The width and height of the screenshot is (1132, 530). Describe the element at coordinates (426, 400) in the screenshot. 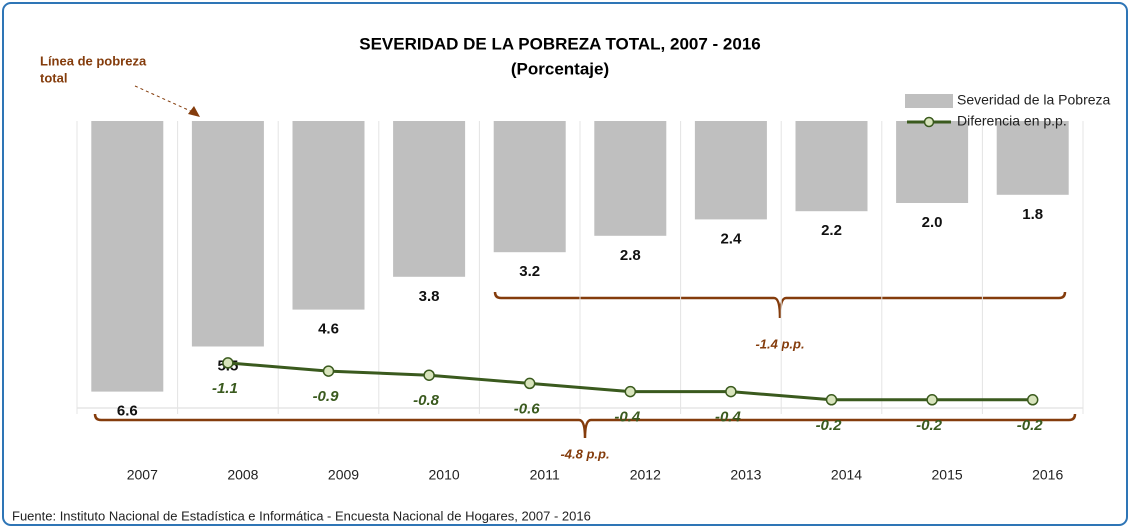

I see `data-label: -0.8` at that location.